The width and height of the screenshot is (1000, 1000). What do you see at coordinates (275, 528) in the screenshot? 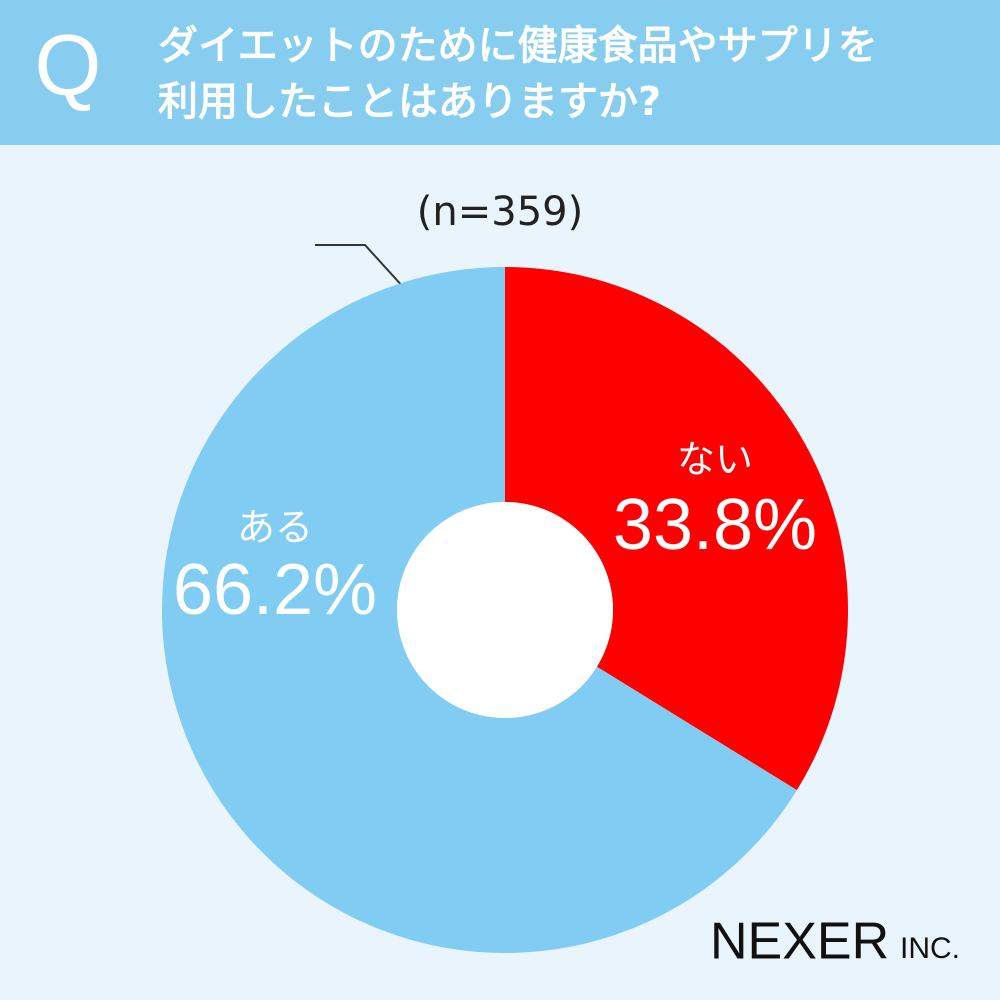
I see `slice-label: ある` at bounding box center [275, 528].